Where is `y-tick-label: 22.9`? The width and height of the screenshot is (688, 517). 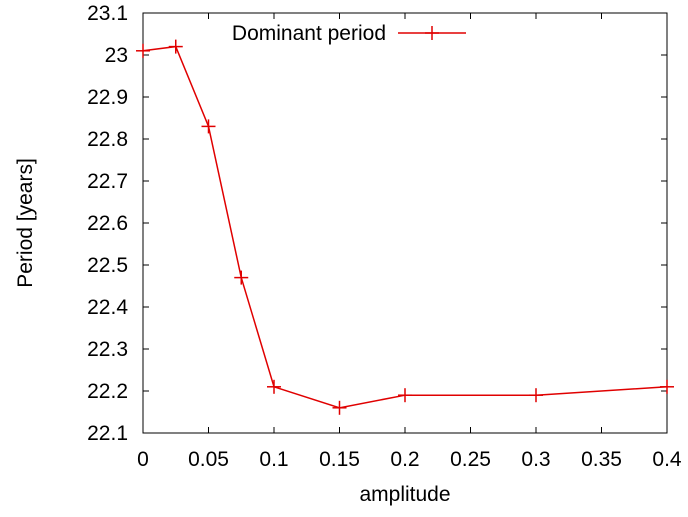 y-tick-label: 22.9 is located at coordinates (107, 97).